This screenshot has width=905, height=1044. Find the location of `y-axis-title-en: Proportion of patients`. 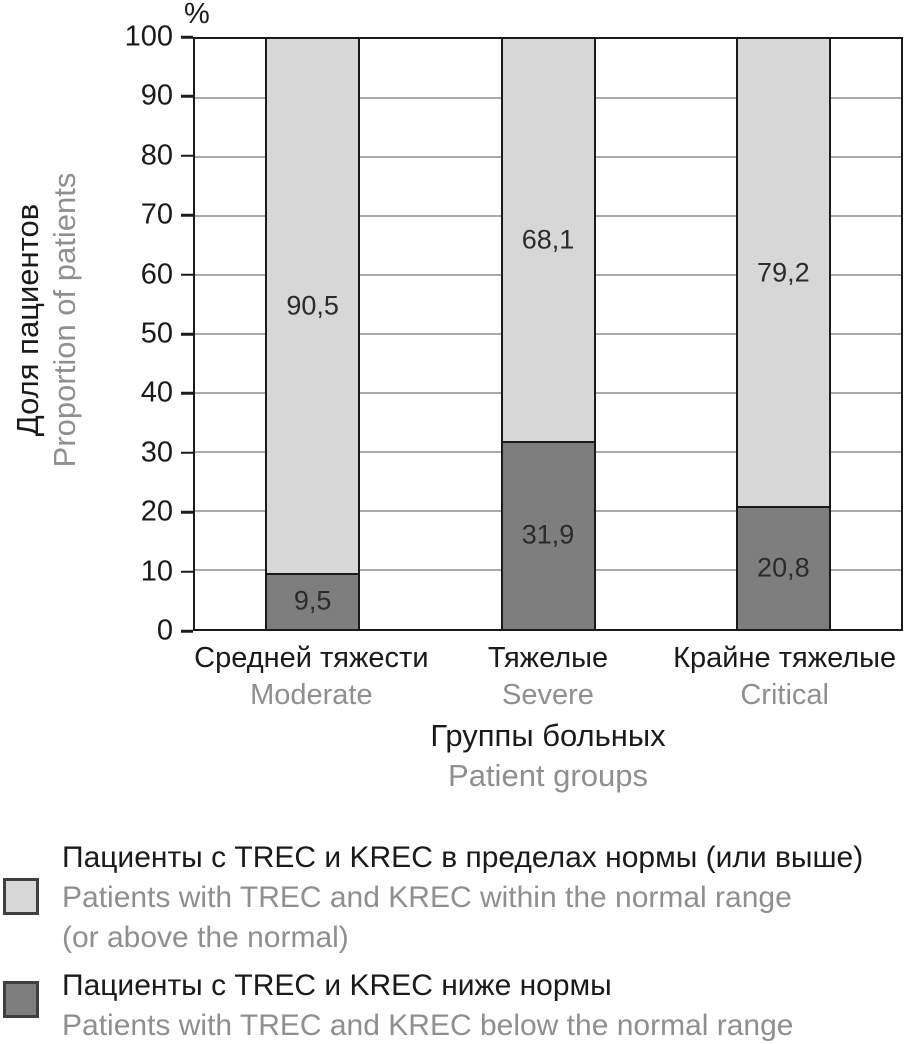

y-axis-title-en: Proportion of patients is located at coordinates (64, 320).